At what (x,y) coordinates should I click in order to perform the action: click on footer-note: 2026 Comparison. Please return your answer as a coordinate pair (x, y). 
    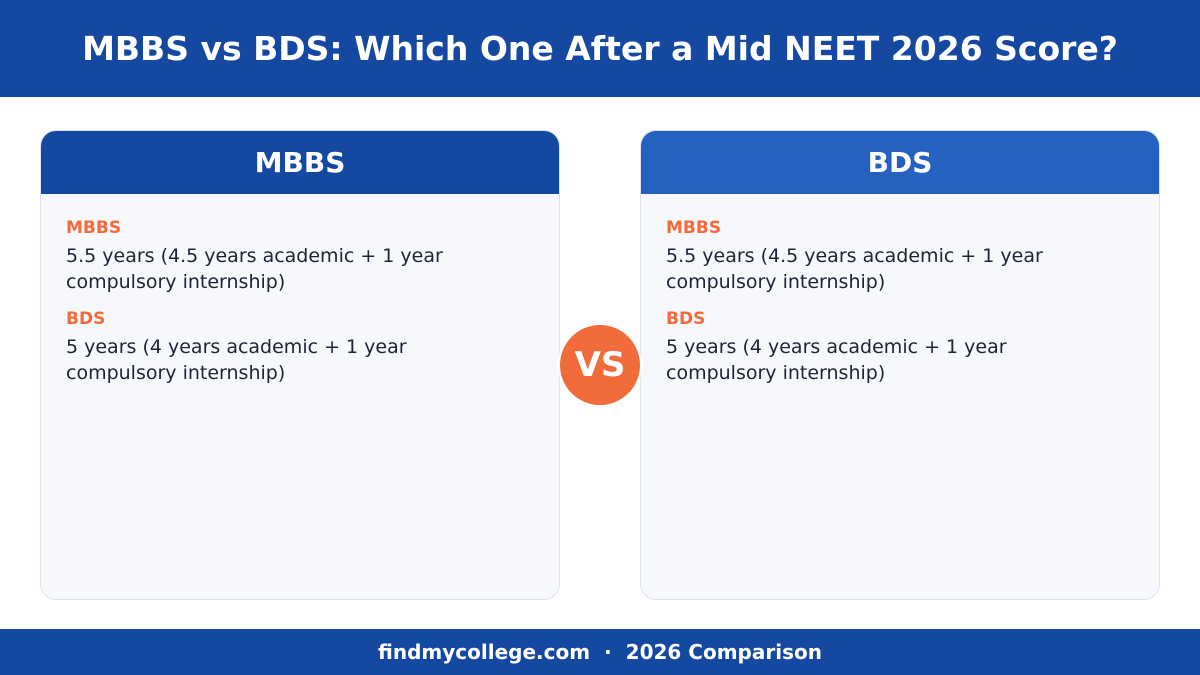
    Looking at the image, I should click on (723, 652).